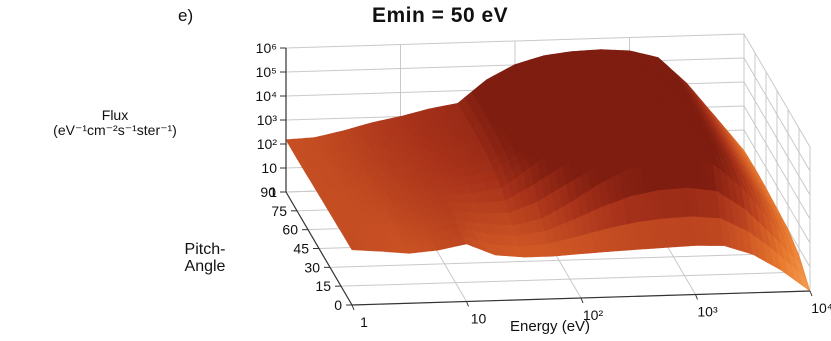  I want to click on z-axis-label-line-1: Flux, so click(115, 115).